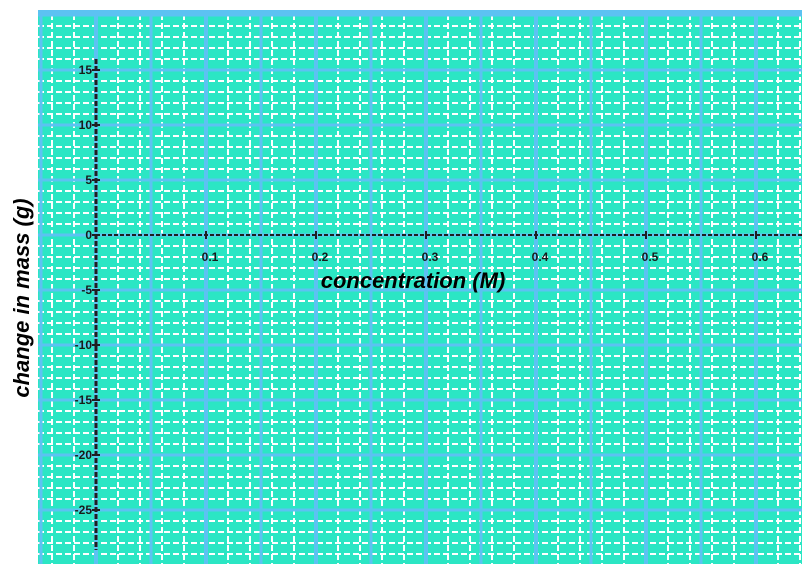 The image size is (802, 564). What do you see at coordinates (84, 400) in the screenshot?
I see `y-tick-label: -15` at bounding box center [84, 400].